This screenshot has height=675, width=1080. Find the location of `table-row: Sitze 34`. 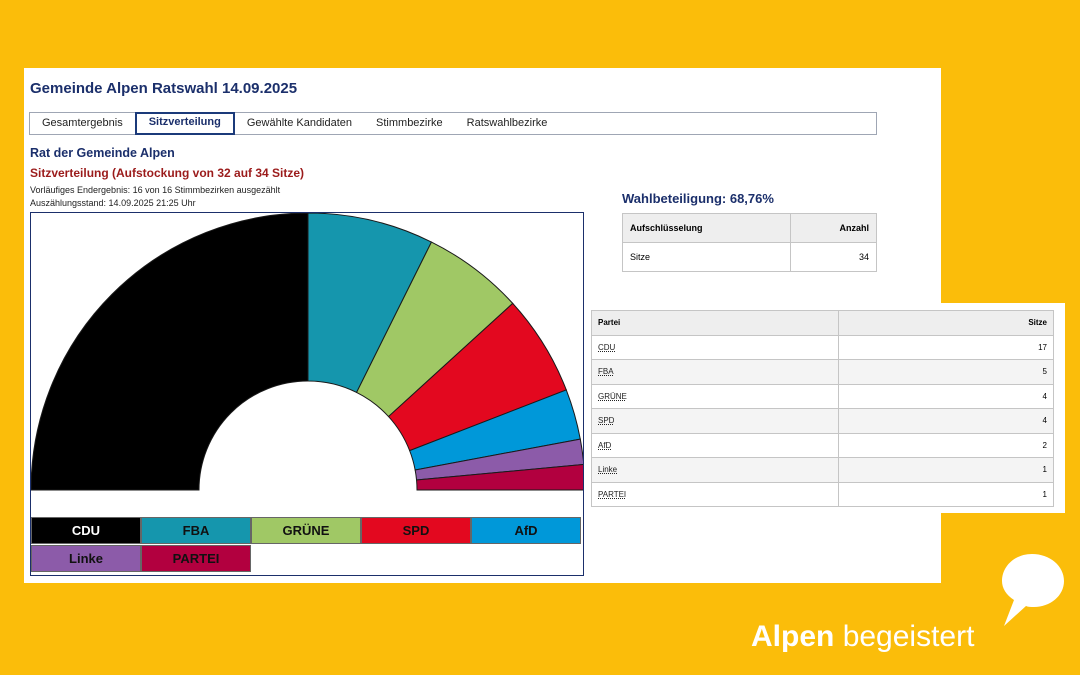

table-row: Sitze 34 is located at coordinates (749, 257).